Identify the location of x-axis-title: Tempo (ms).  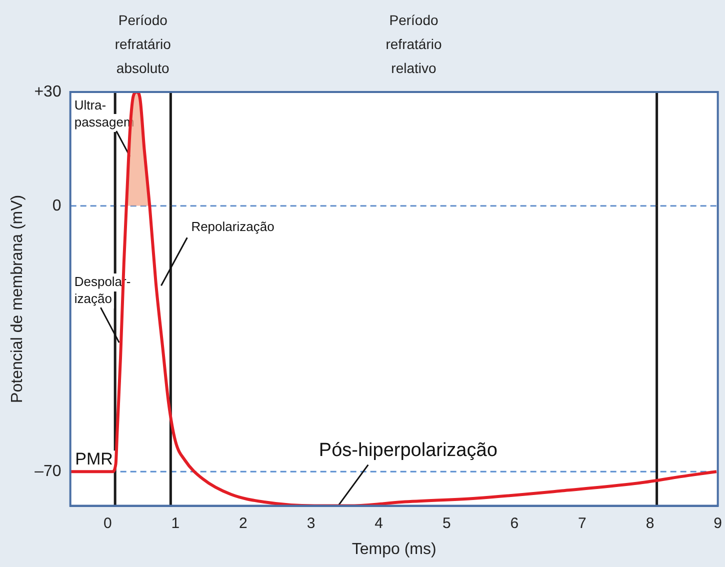
(394, 549).